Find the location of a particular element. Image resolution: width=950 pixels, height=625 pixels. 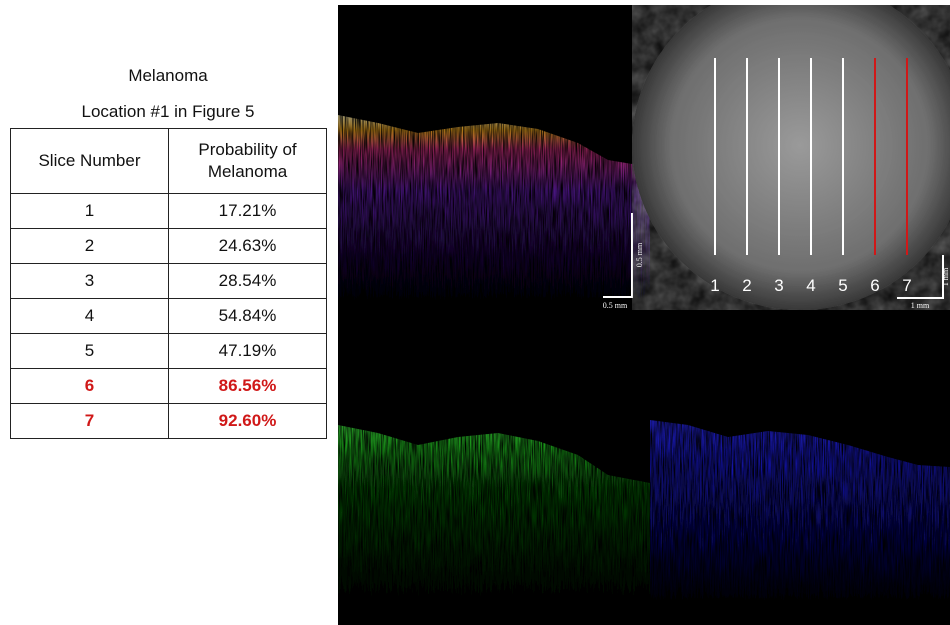

cell: 54.84% is located at coordinates (247, 316).